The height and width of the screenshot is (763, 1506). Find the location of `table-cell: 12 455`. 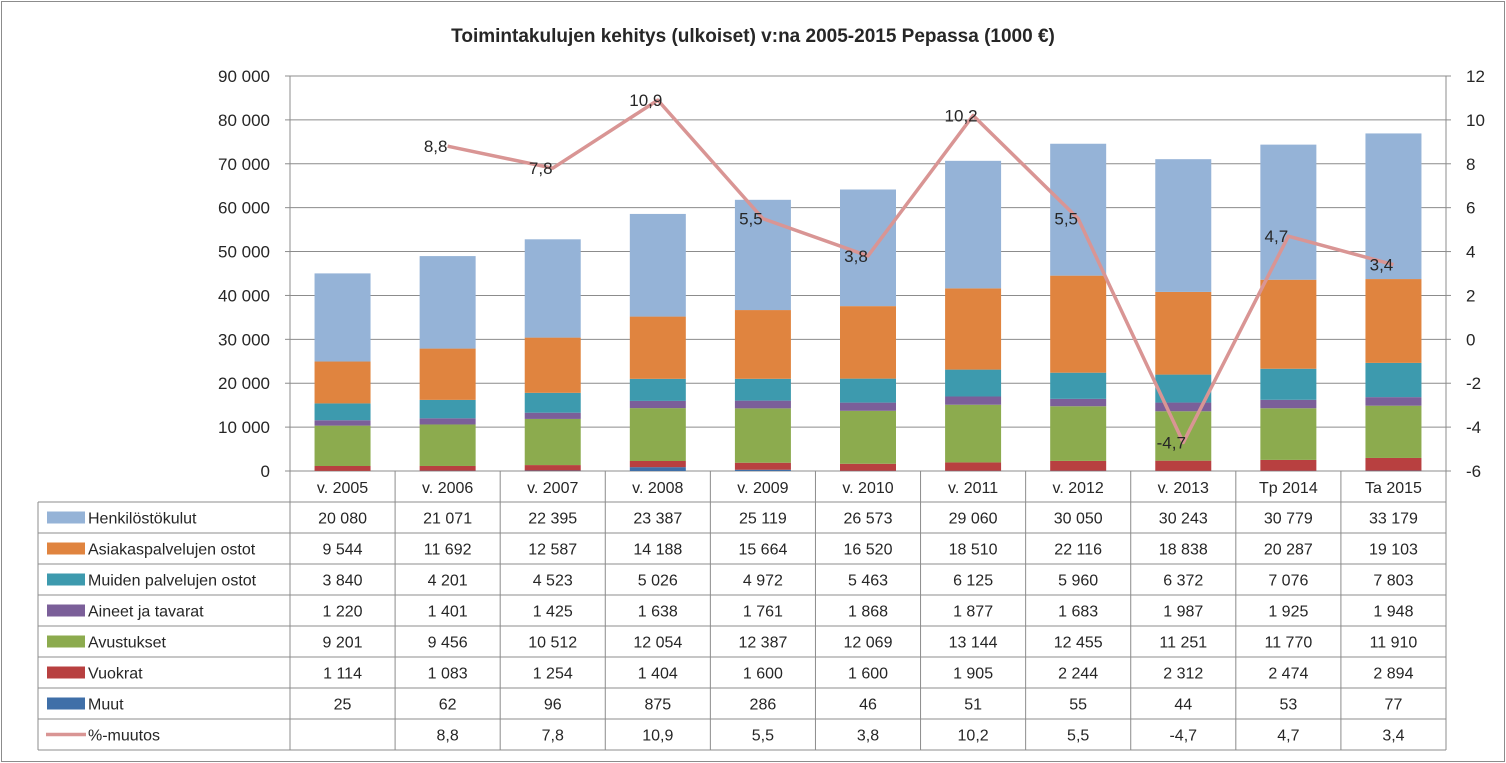

table-cell: 12 455 is located at coordinates (1078, 643).